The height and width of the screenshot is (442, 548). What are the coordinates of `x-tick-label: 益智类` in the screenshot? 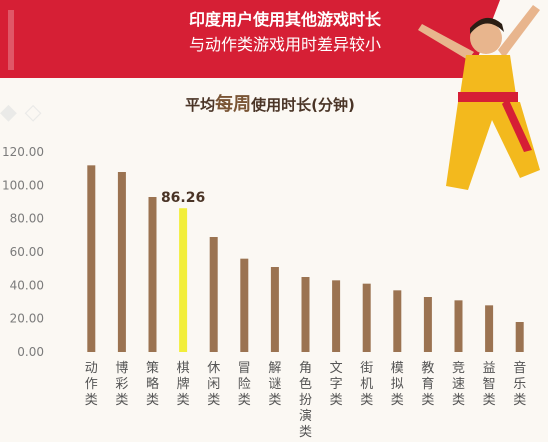 It's located at (489, 384).